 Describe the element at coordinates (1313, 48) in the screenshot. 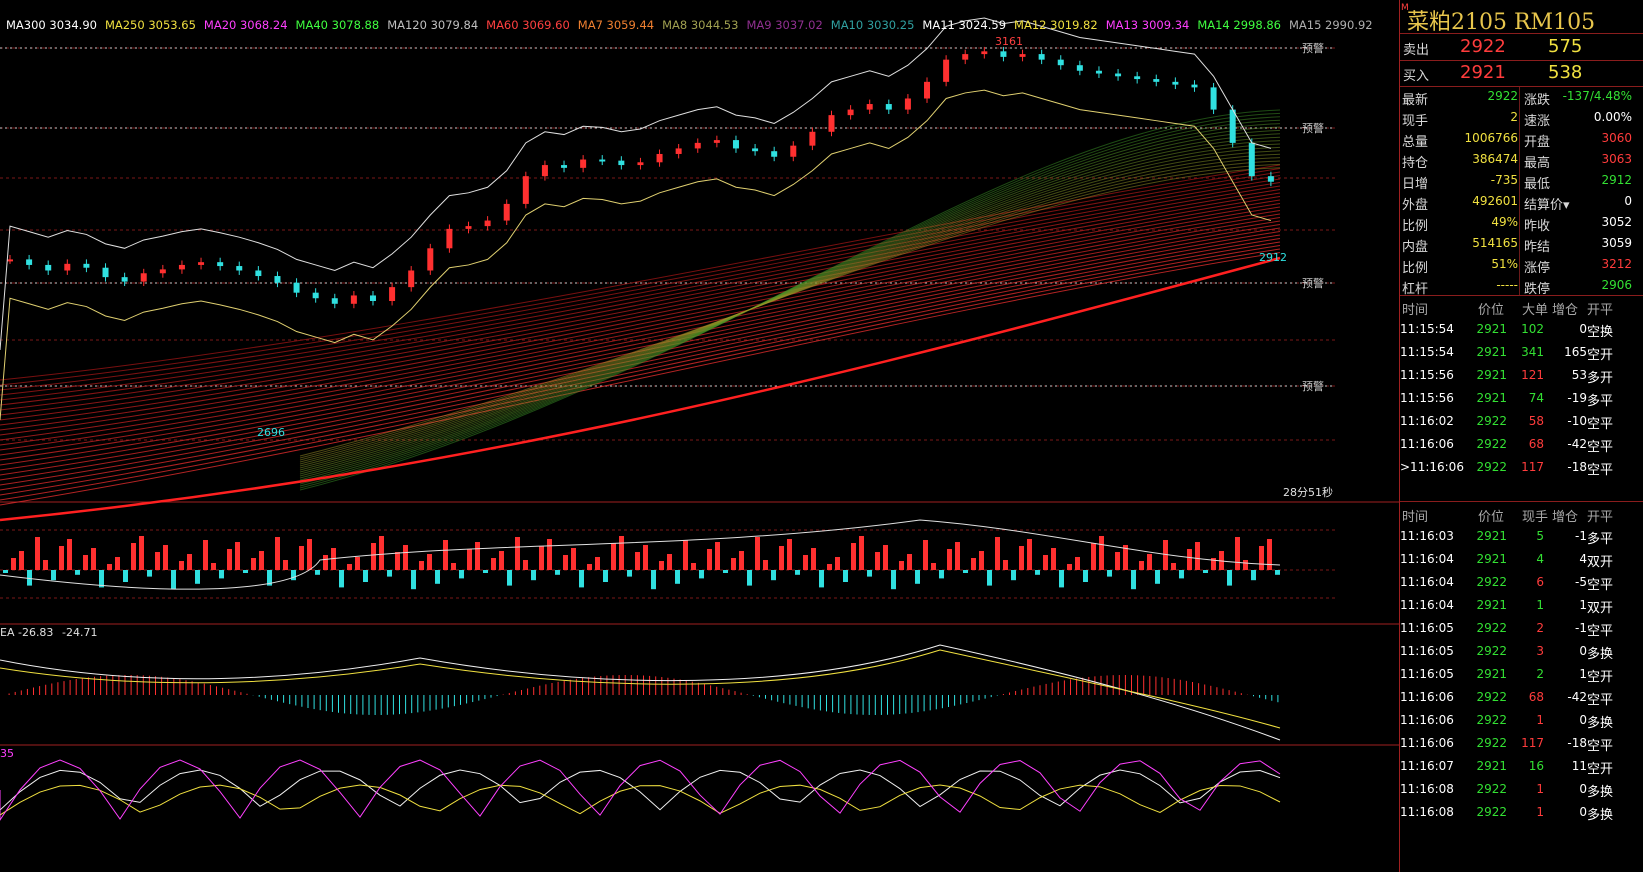

I see `warning-label: 预警` at that location.